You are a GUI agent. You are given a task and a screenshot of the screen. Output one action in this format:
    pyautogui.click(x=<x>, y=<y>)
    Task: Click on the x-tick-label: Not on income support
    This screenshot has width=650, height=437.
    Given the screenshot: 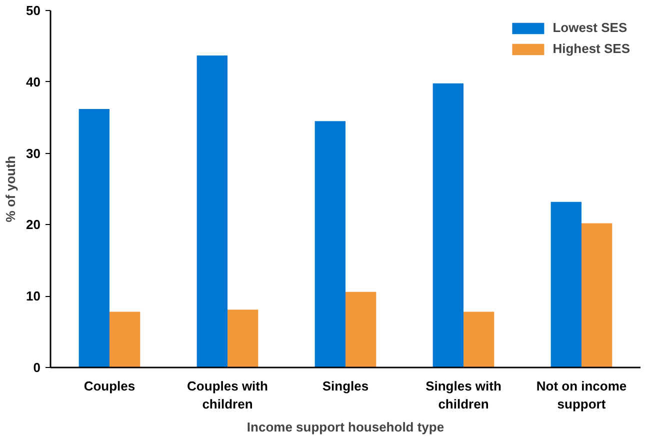 What is the action you would take?
    pyautogui.click(x=581, y=395)
    